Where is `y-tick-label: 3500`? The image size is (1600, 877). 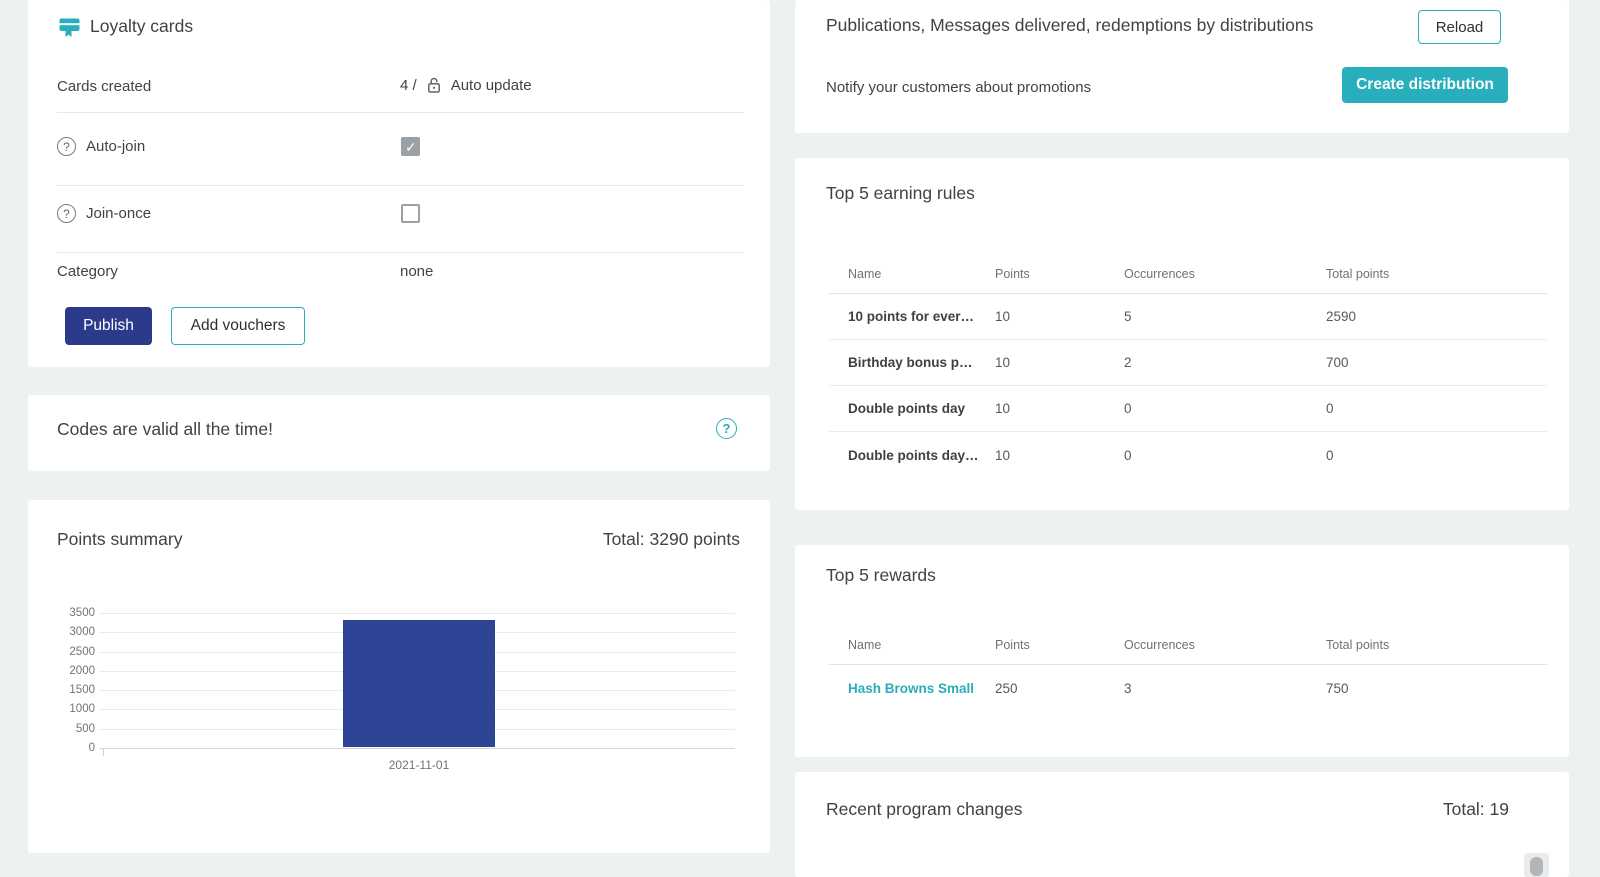
y-tick-label: 3500 is located at coordinates (82, 613).